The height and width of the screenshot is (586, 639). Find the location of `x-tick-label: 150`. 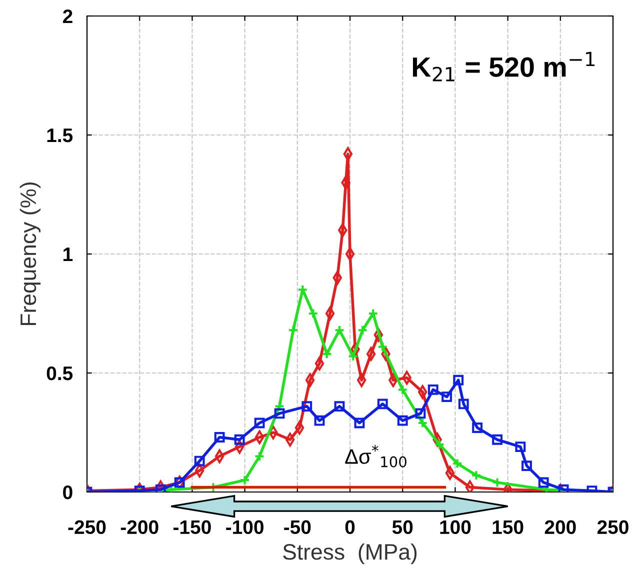

x-tick-label: 150 is located at coordinates (508, 527).